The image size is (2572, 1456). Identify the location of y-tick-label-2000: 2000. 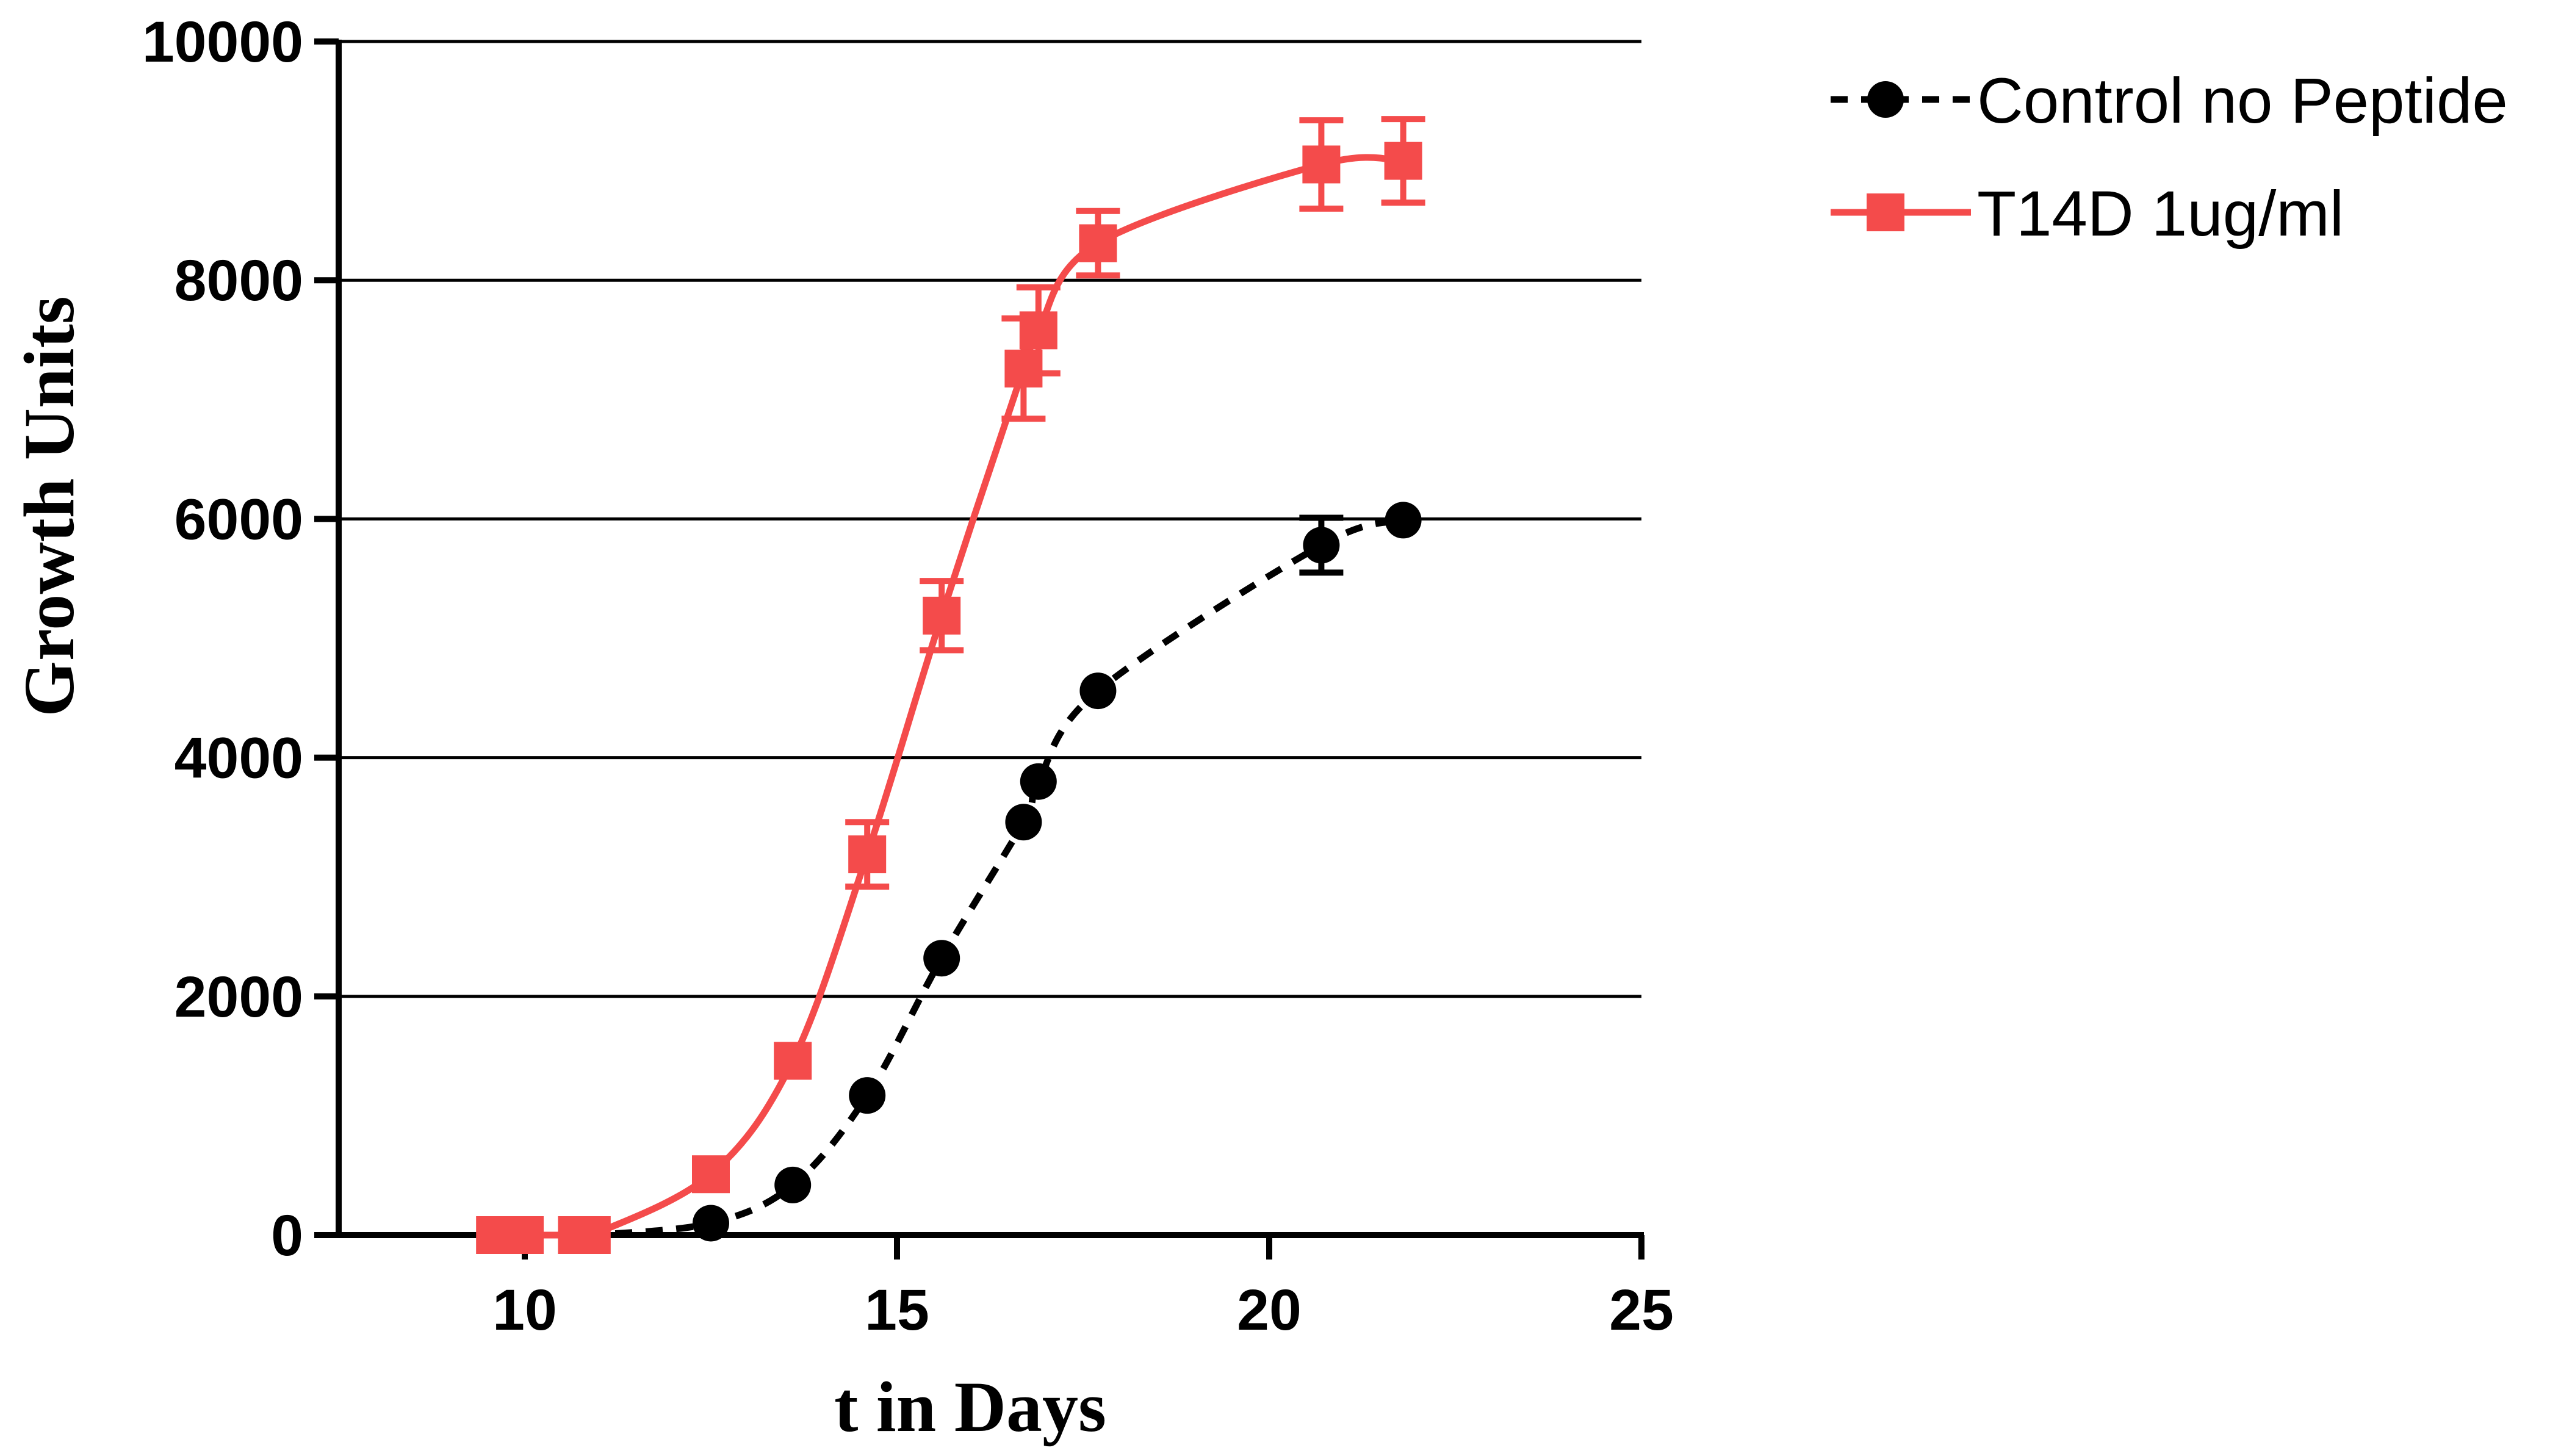
(239, 997).